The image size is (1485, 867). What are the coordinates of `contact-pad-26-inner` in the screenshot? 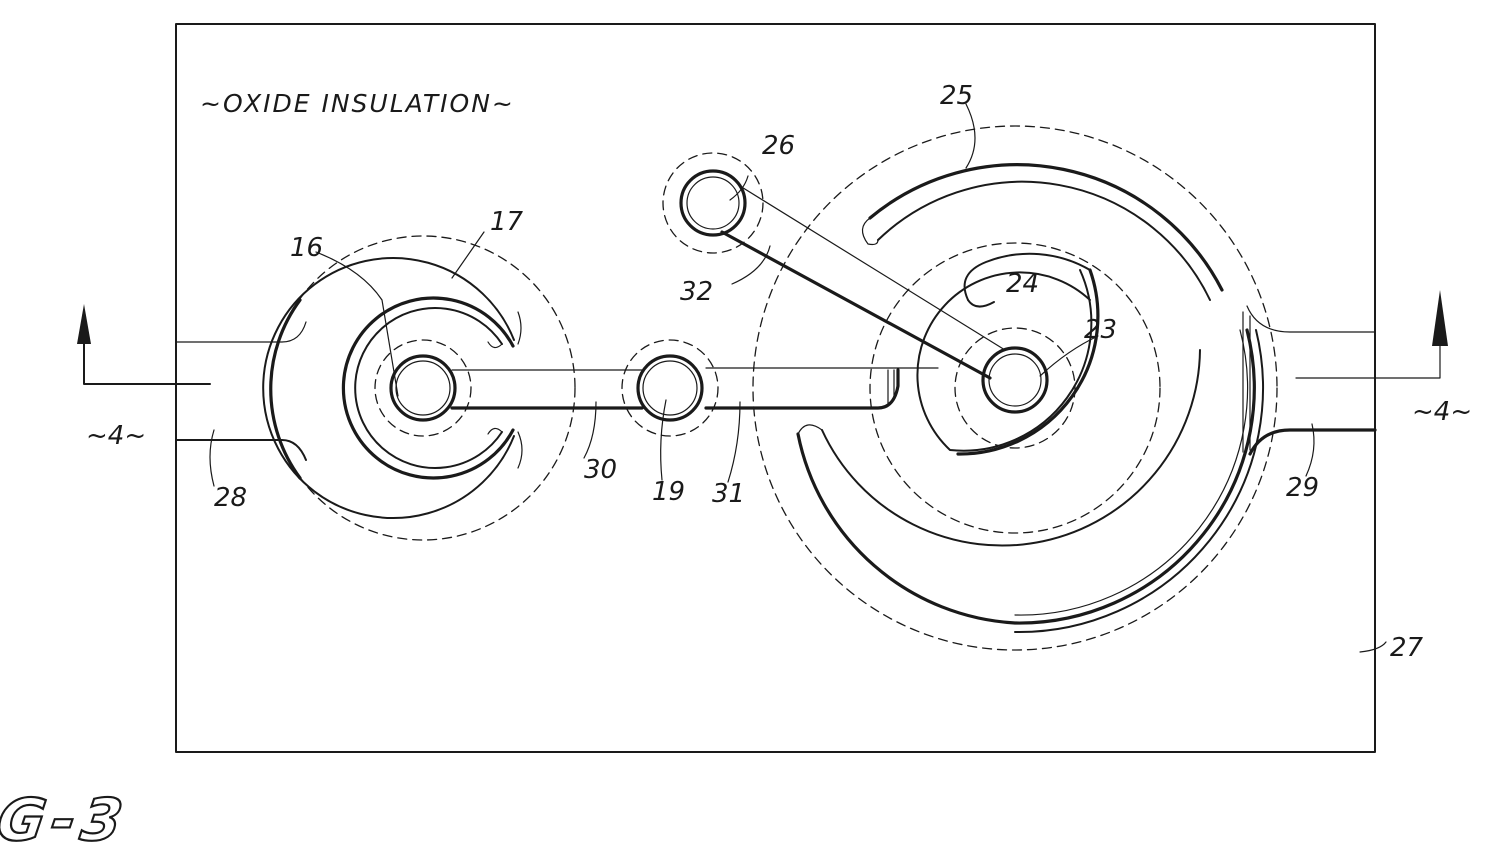 It's located at (713, 203).